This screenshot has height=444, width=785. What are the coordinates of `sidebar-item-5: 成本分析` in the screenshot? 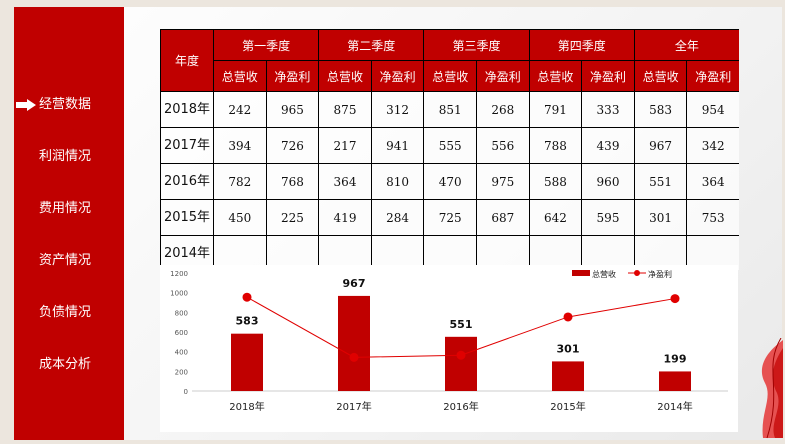 It's located at (69, 365).